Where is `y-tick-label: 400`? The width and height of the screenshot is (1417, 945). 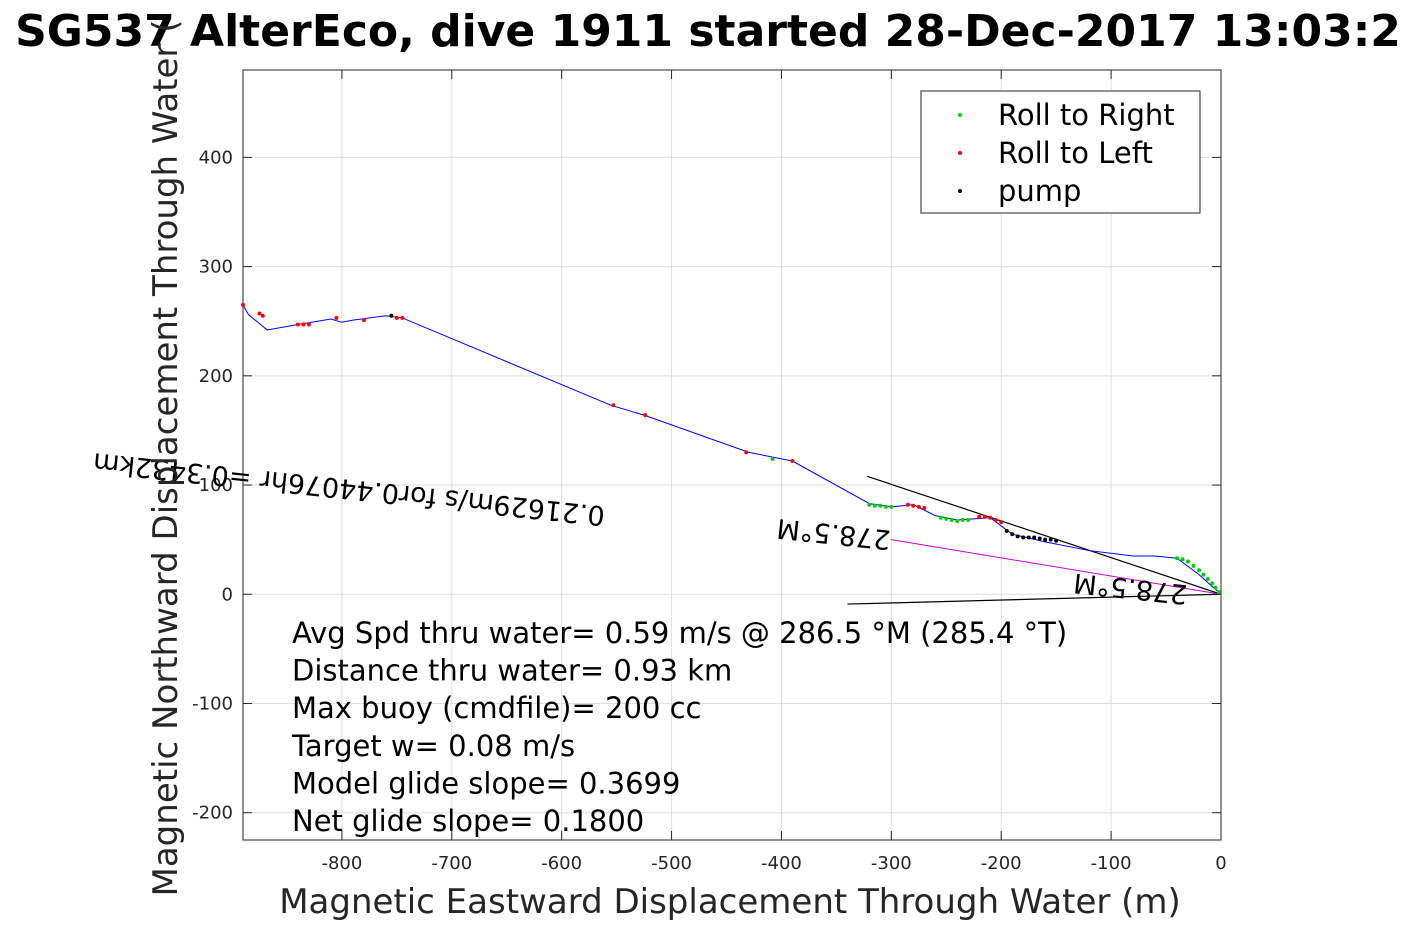 y-tick-label: 400 is located at coordinates (216, 157).